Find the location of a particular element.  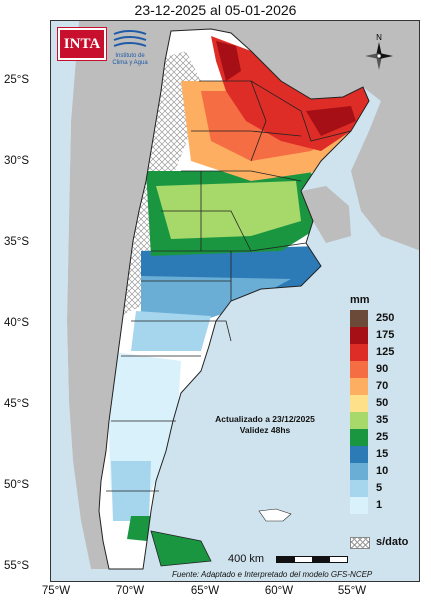

nodata-label: s/dato is located at coordinates (392, 542).